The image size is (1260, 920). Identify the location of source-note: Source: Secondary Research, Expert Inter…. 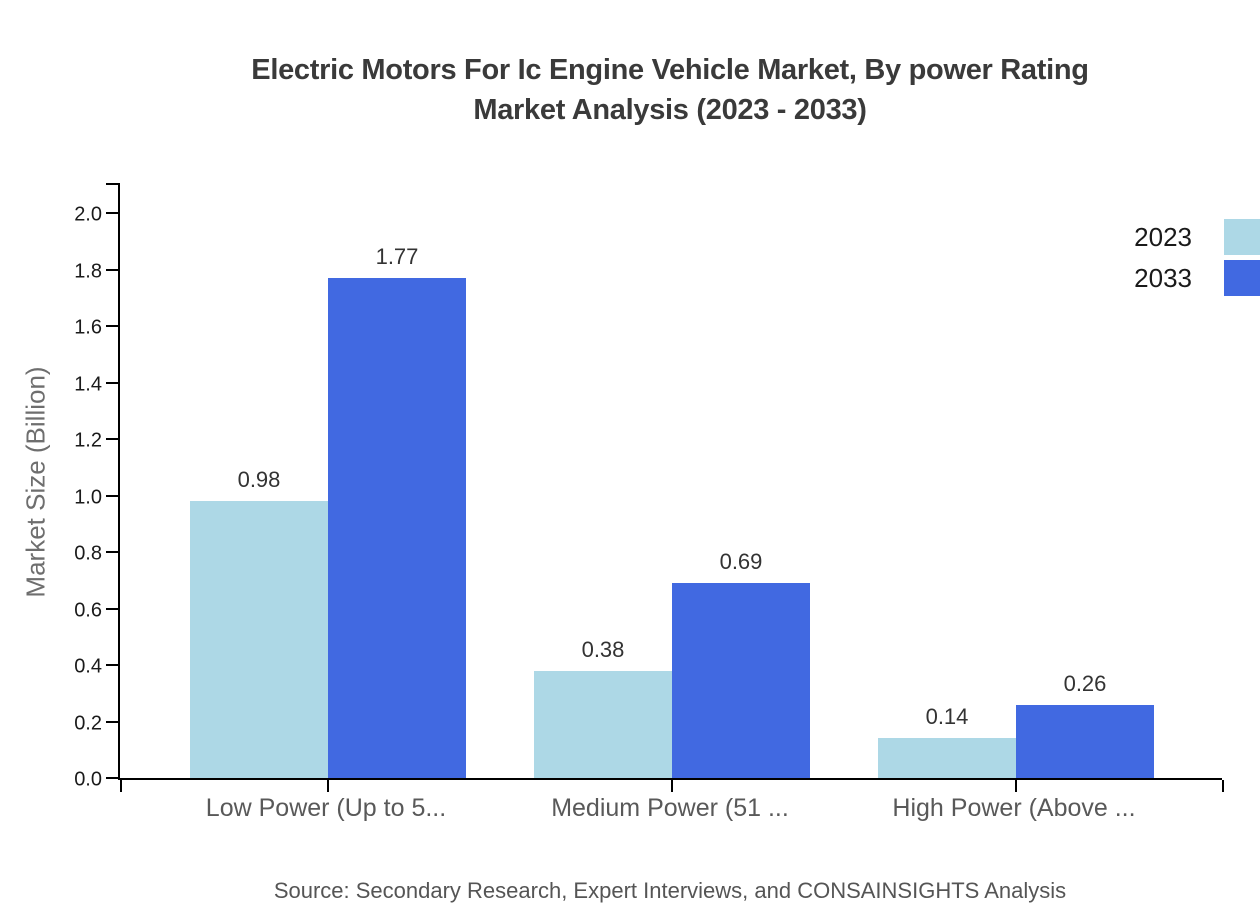
(670, 890).